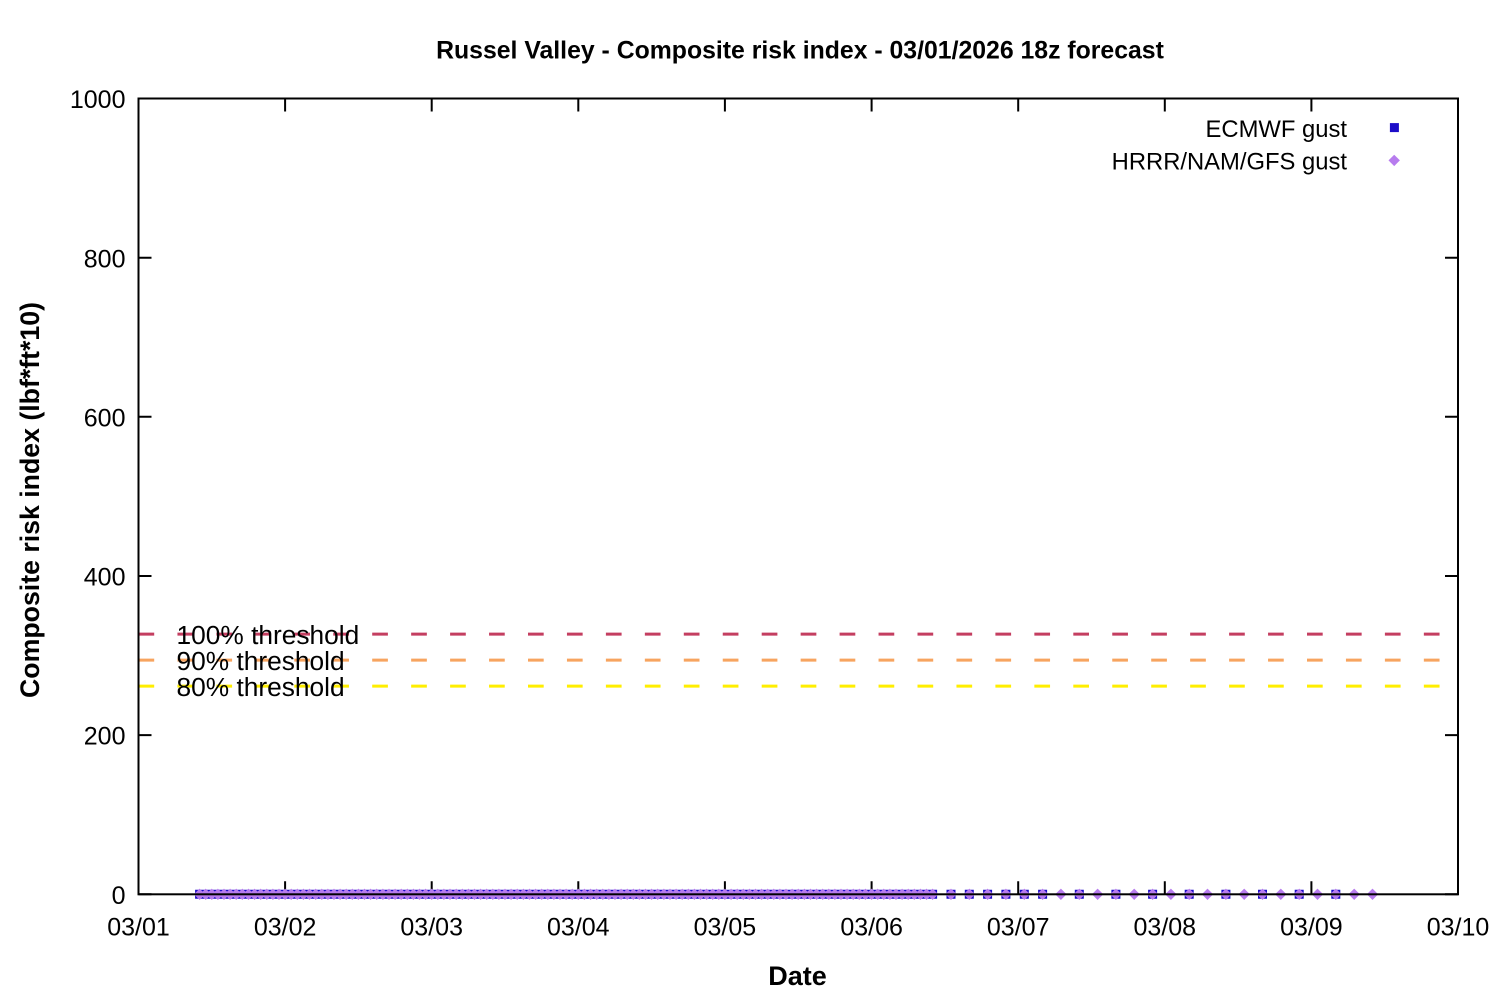  What do you see at coordinates (578, 928) in the screenshot?
I see `svg-text: 03/04` at bounding box center [578, 928].